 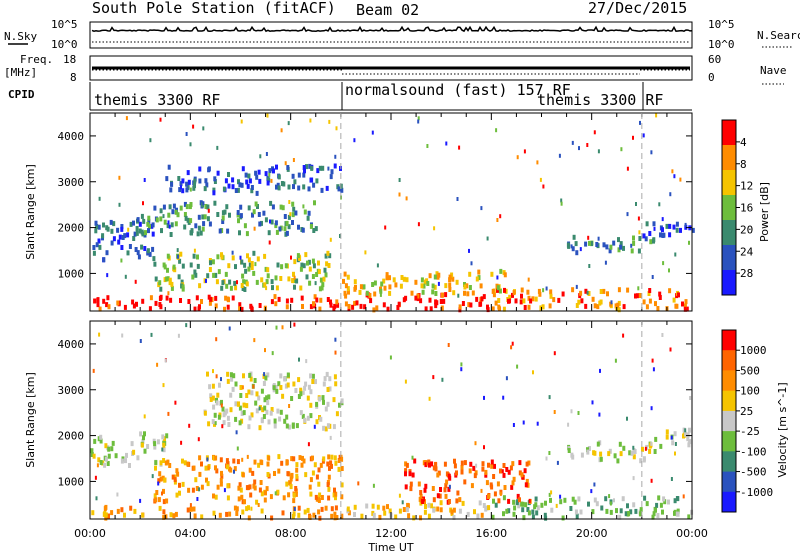 I want to click on nsky-tick-top: 10^5, so click(x=64, y=24).